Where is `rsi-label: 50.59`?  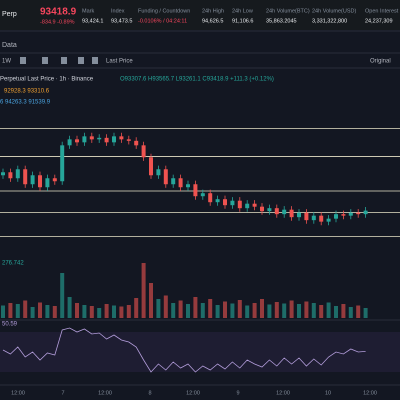
rsi-label: 50.59 is located at coordinates (10, 325).